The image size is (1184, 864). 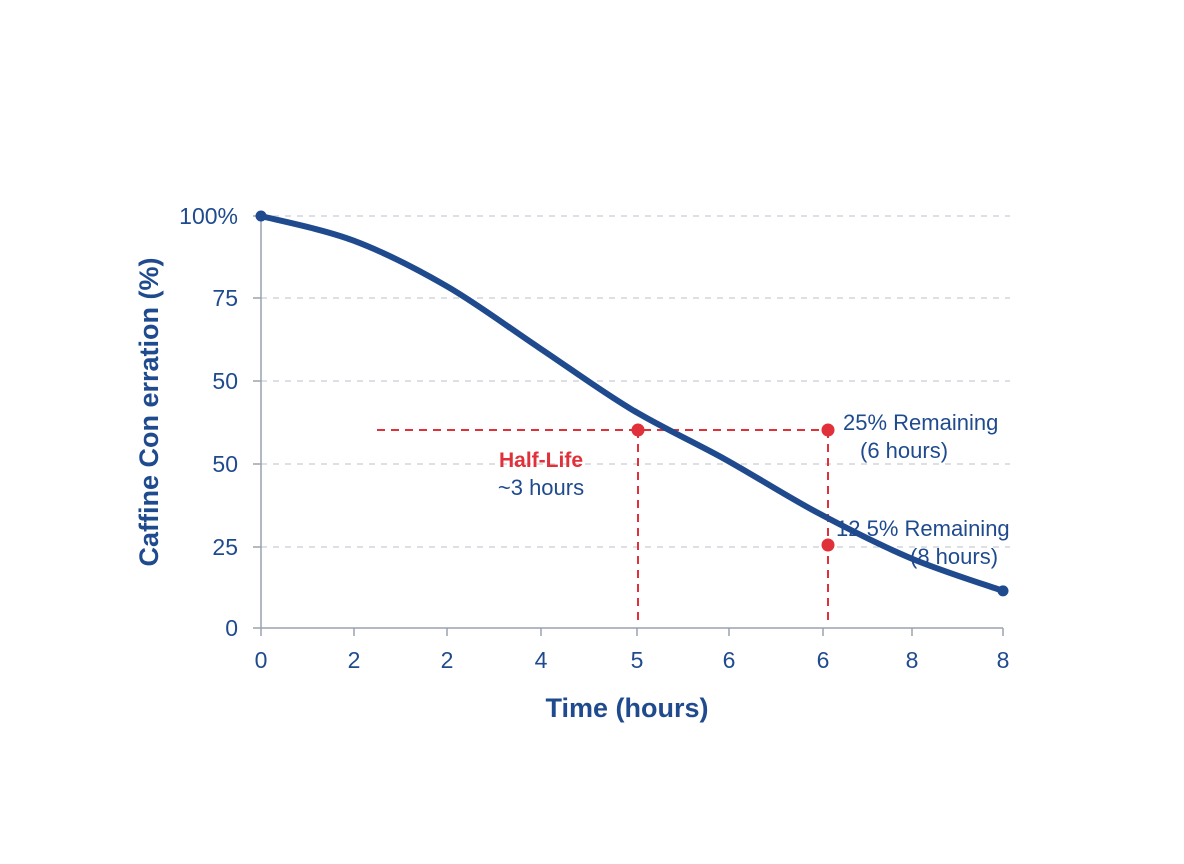 What do you see at coordinates (541, 460) in the screenshot?
I see `half-life-label: Half-Life` at bounding box center [541, 460].